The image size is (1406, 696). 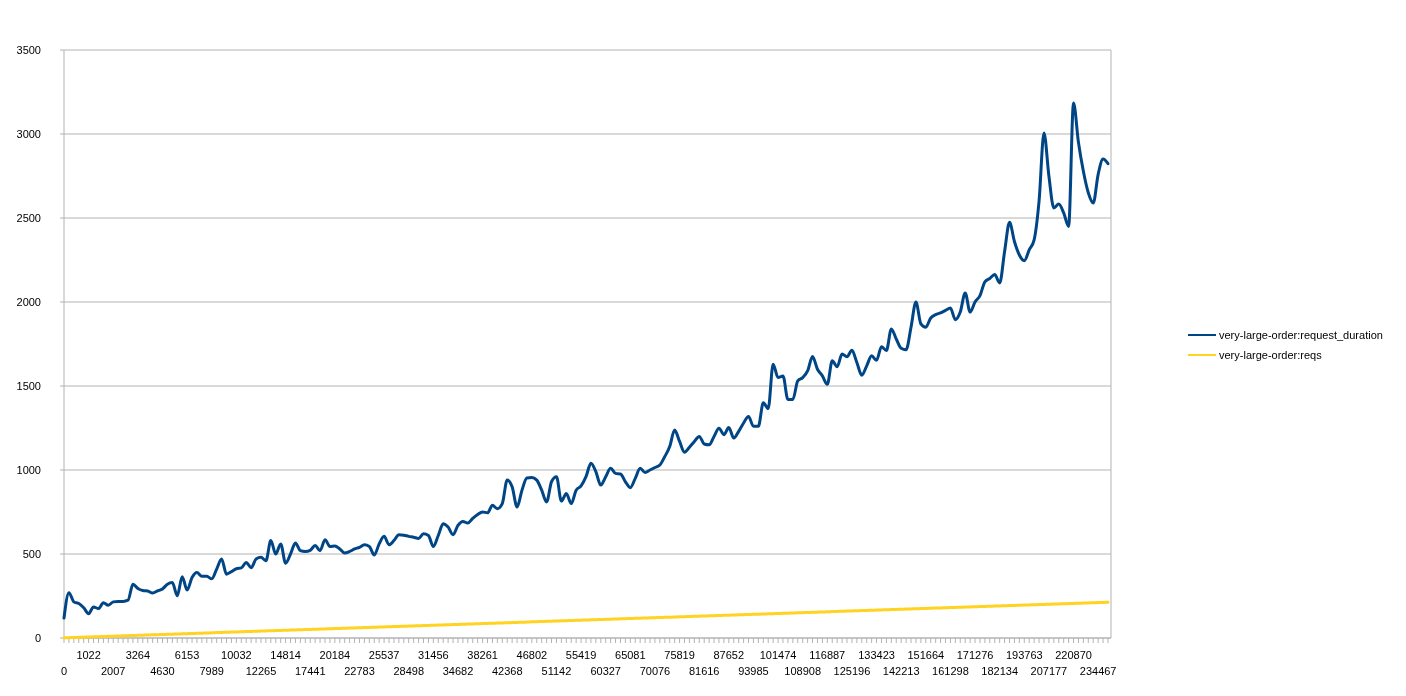 I want to click on x-tick-label: 12265, so click(x=261, y=671).